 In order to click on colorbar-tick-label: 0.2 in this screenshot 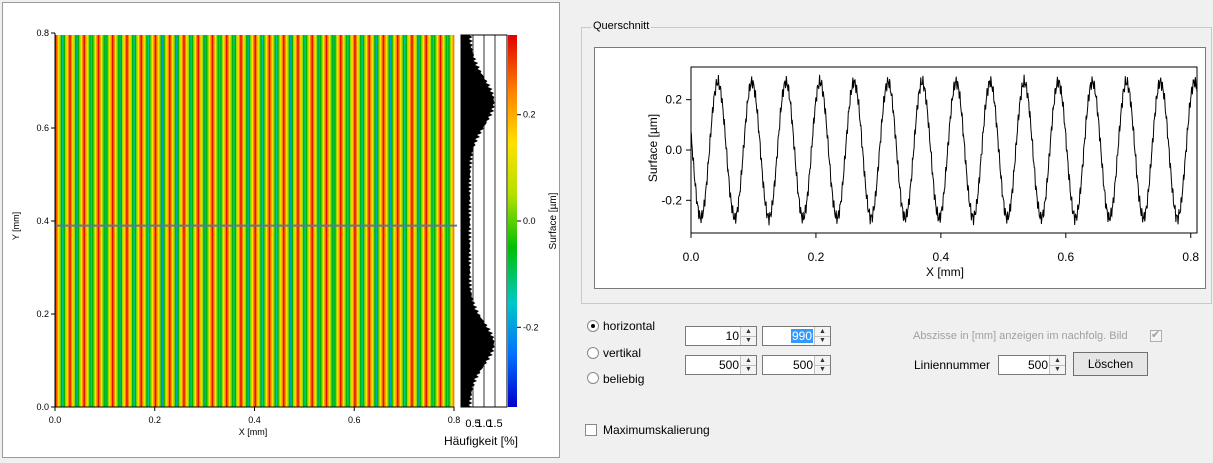, I will do `click(529, 115)`.